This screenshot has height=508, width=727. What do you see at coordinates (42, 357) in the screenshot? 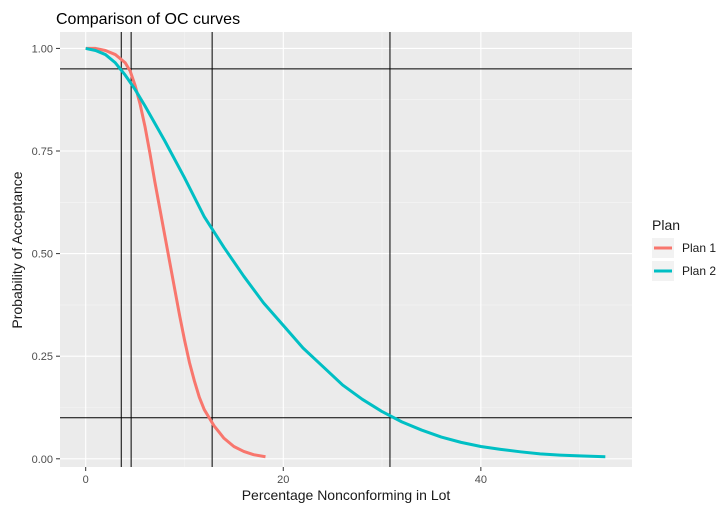
I see `y-tick-label: 0.25` at bounding box center [42, 357].